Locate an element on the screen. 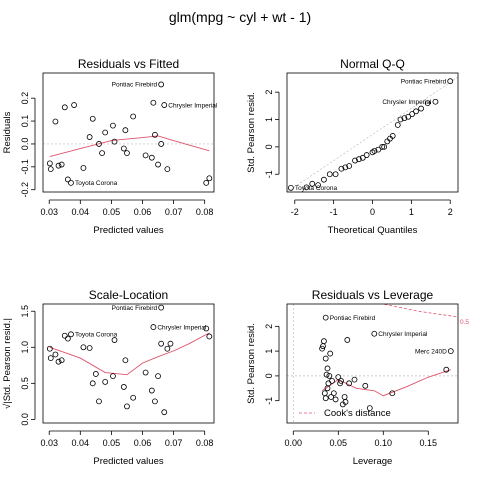 Image resolution: width=480 pixels, height=480 pixels. x-axis-label: Predicted values is located at coordinates (128, 461).